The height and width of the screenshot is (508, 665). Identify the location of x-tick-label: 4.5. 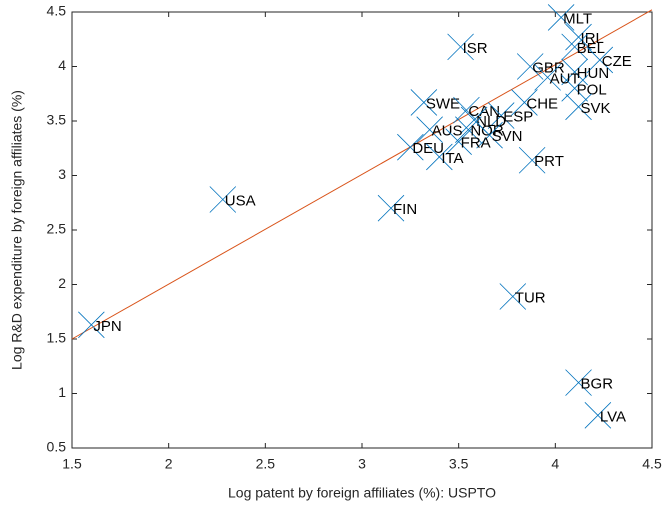
(652, 464).